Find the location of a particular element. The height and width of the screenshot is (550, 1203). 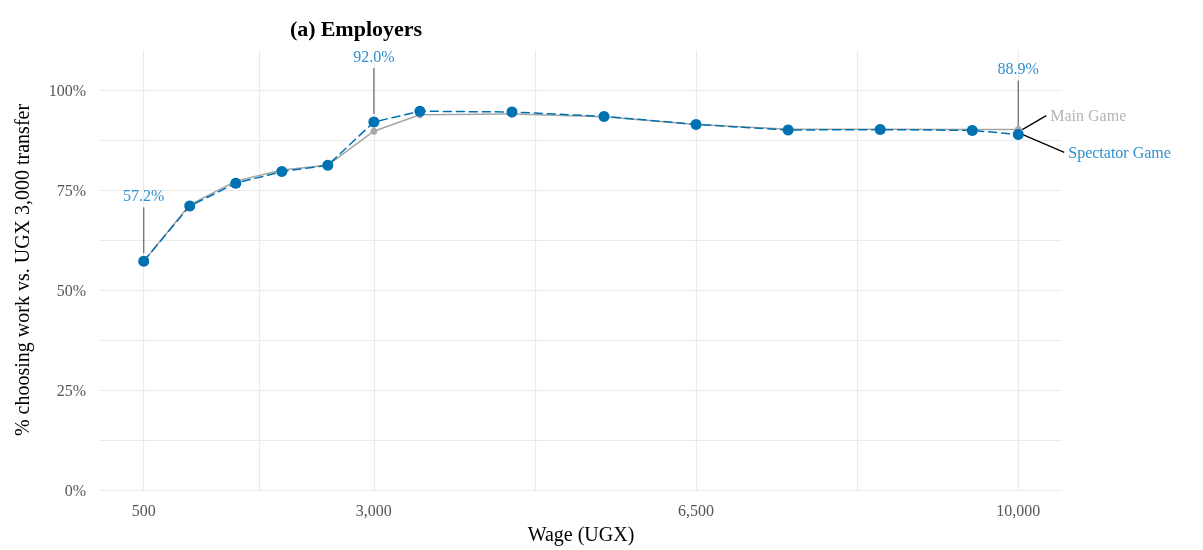

x-tick-label: 10,000 is located at coordinates (1018, 510).